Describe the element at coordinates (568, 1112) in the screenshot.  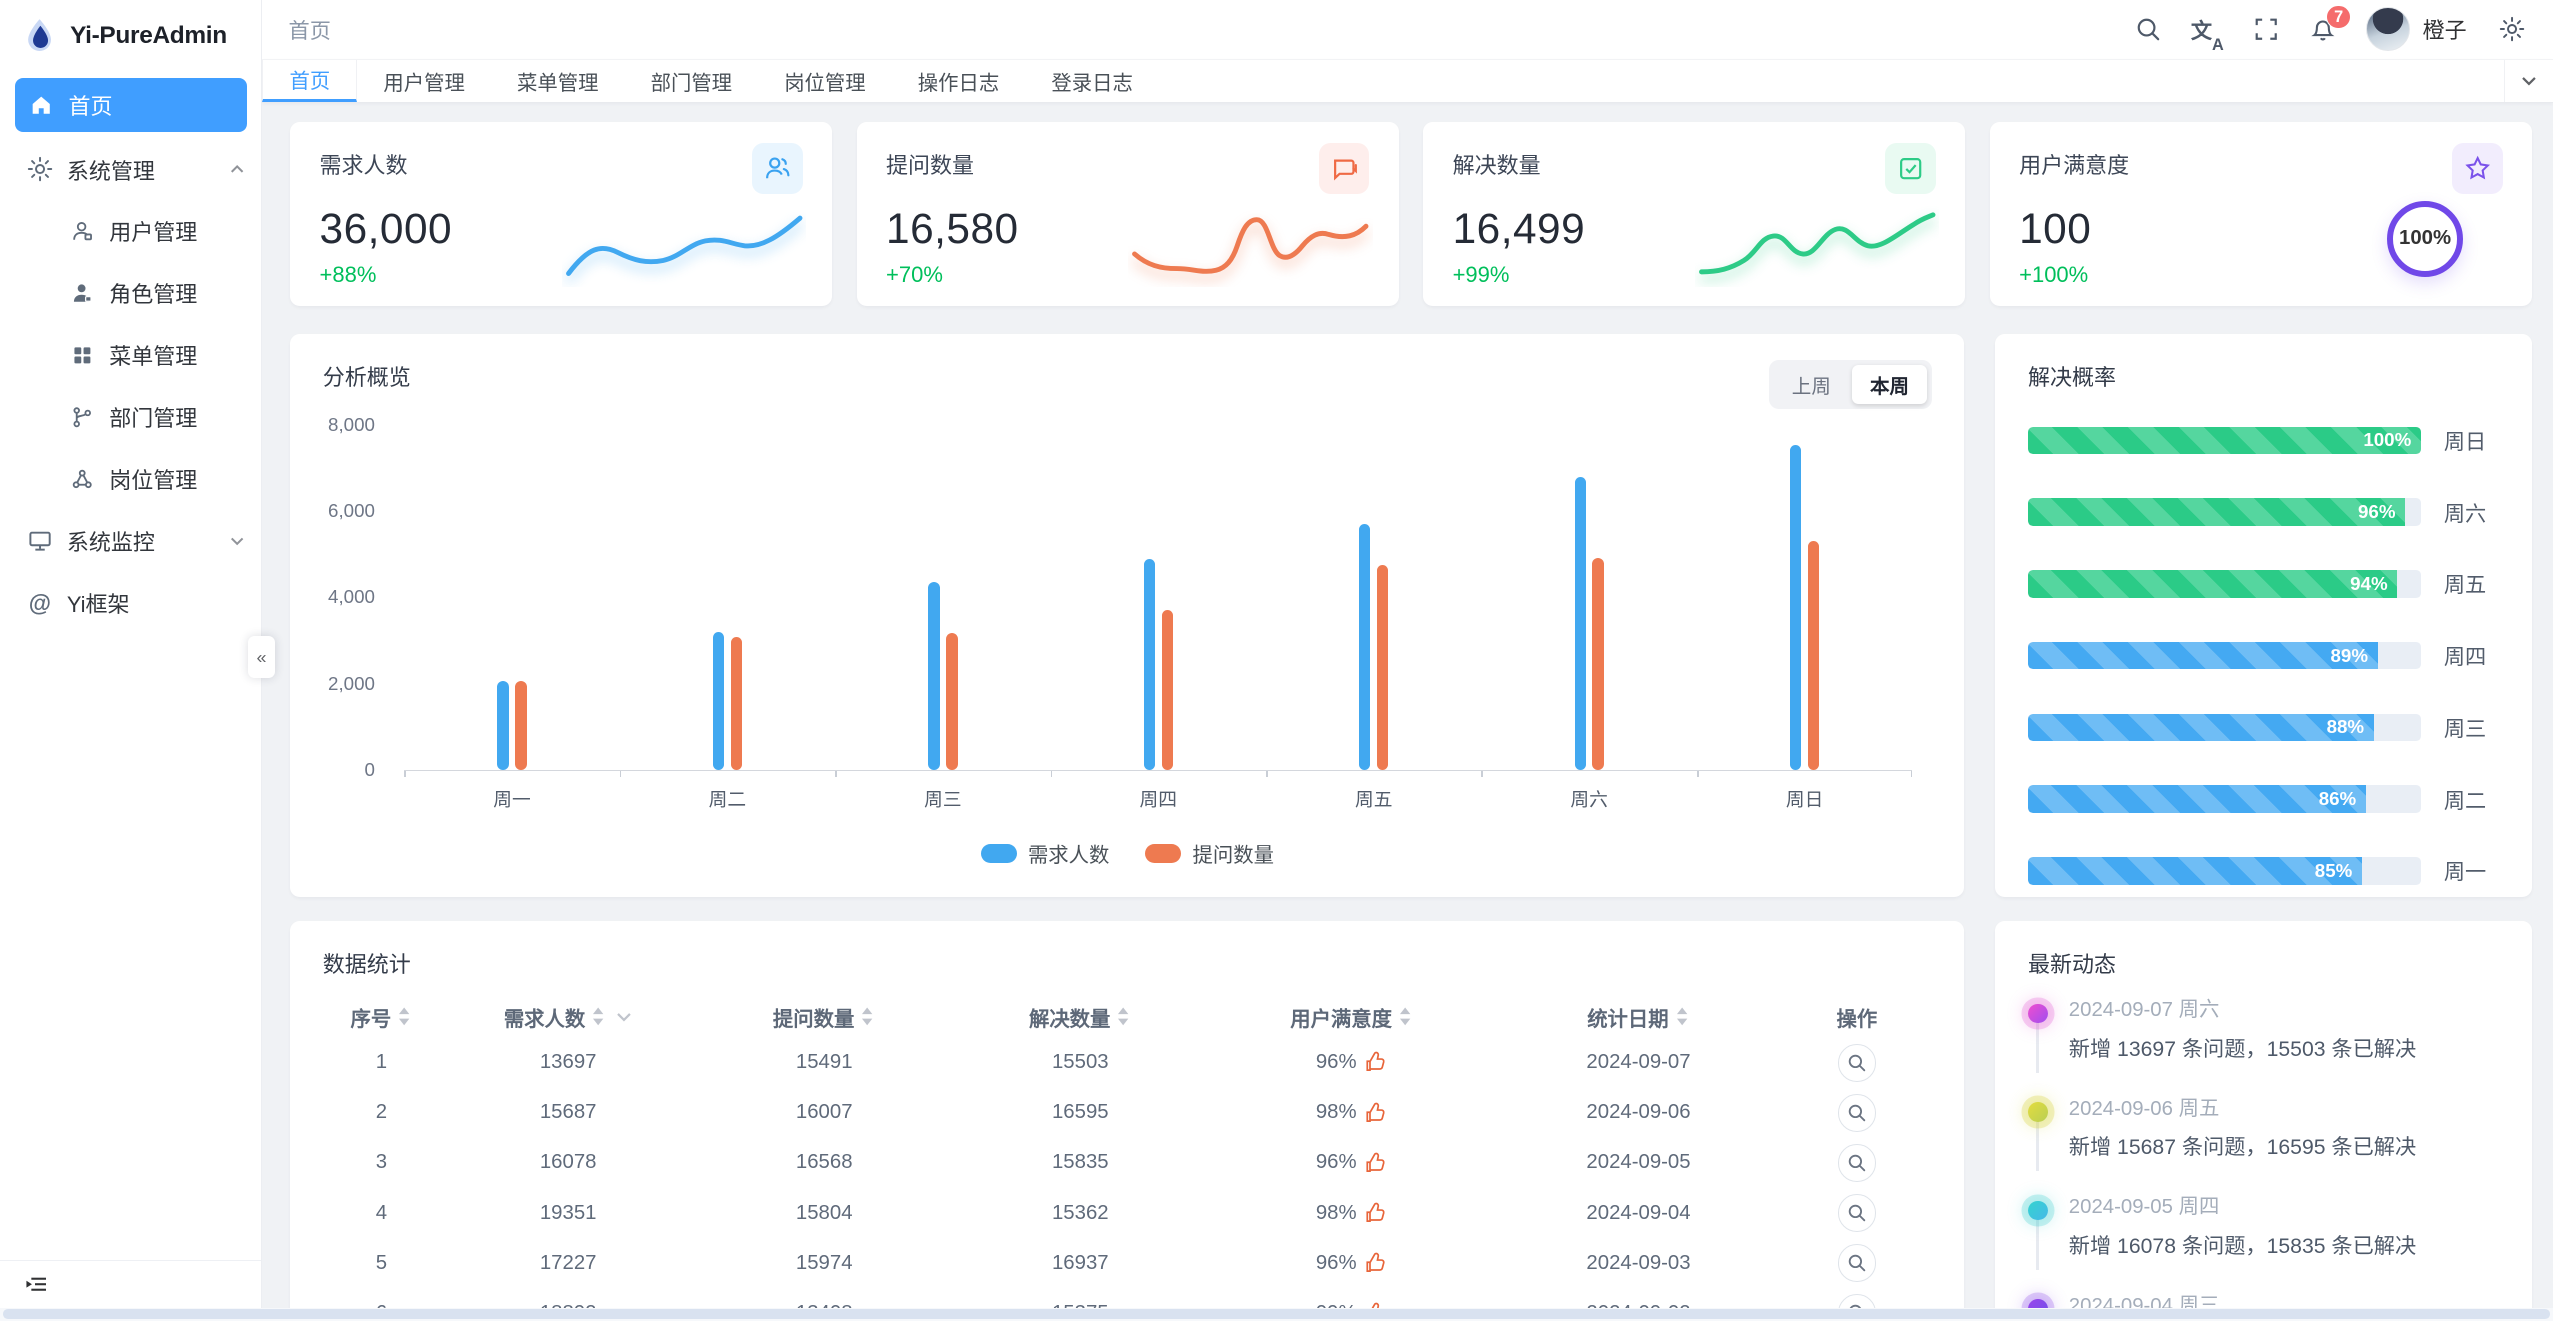
I see `table-cell: 15687` at that location.